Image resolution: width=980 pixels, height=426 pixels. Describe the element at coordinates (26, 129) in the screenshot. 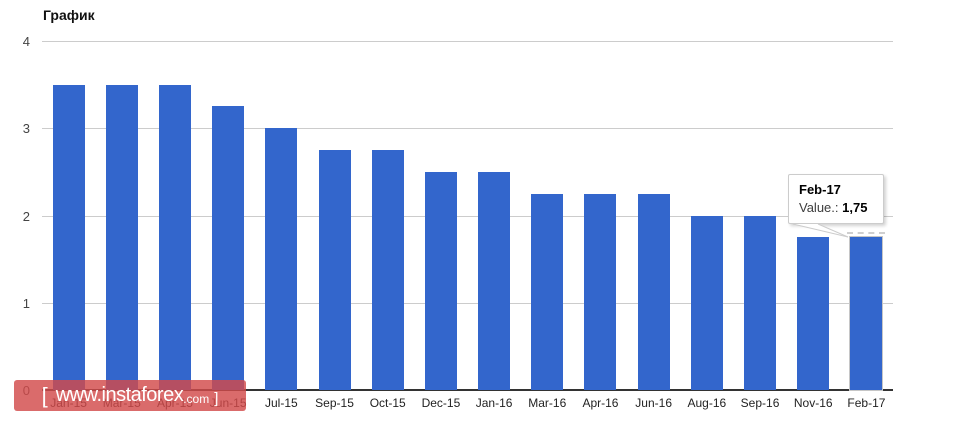

I see `y-axis-label-3: 3` at that location.